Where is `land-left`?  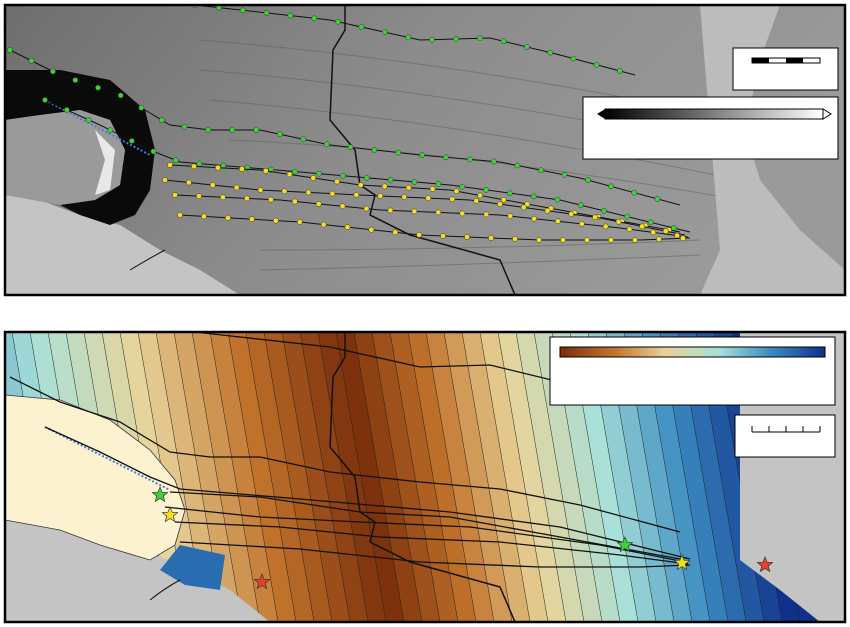 land-left is located at coordinates (137, 571).